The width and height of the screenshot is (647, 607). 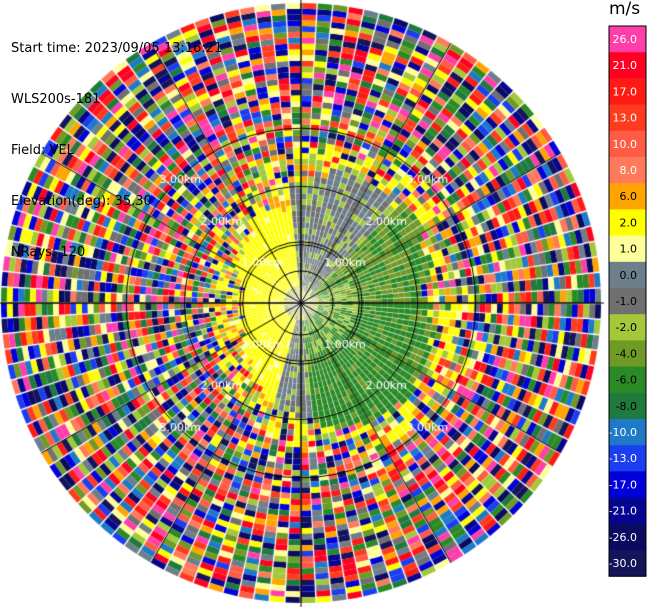 I want to click on colorbar-frame, so click(x=627, y=301).